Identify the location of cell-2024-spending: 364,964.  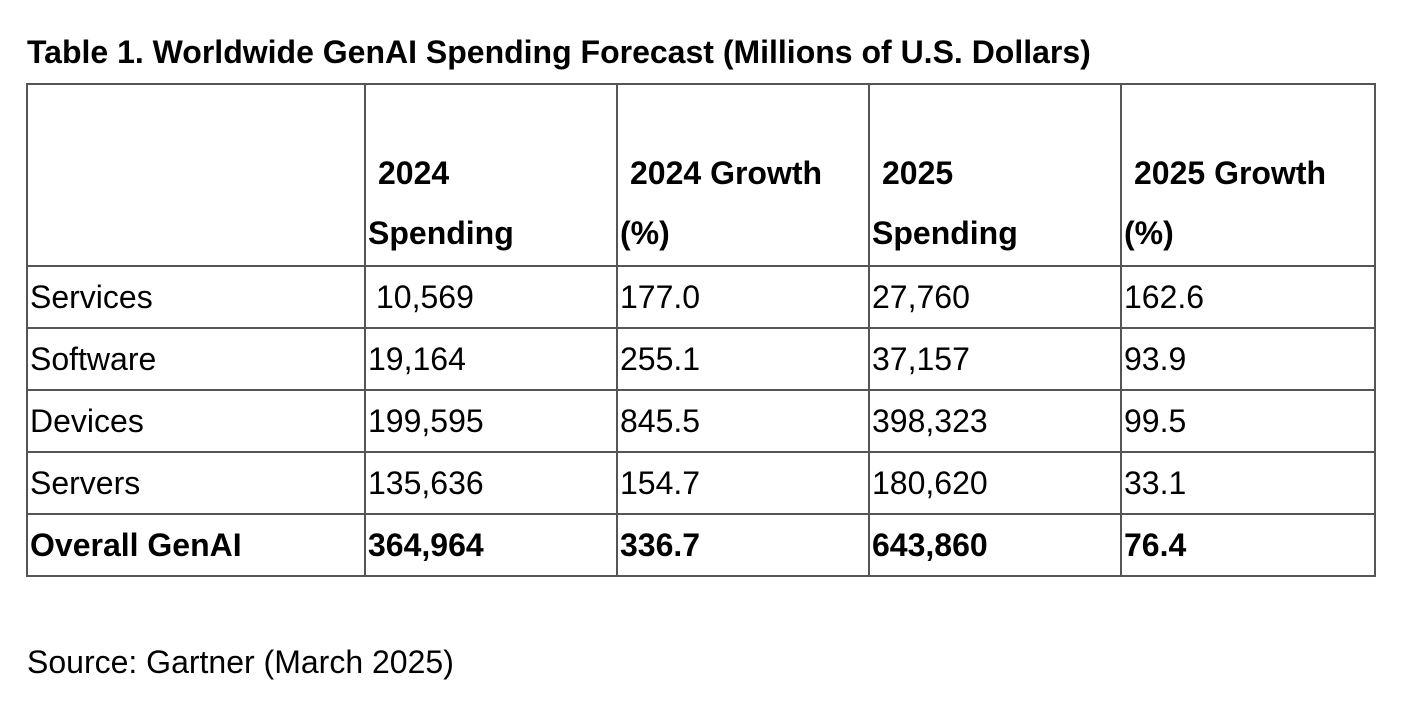
(491, 545).